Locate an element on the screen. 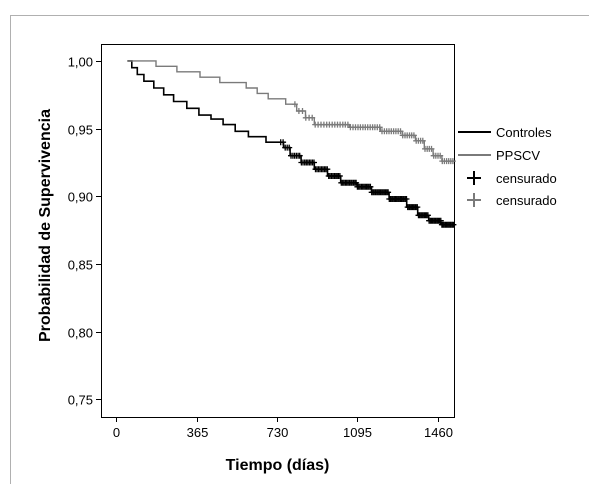  legend: Controles PPSCV censurado censurado is located at coordinates (507, 166).